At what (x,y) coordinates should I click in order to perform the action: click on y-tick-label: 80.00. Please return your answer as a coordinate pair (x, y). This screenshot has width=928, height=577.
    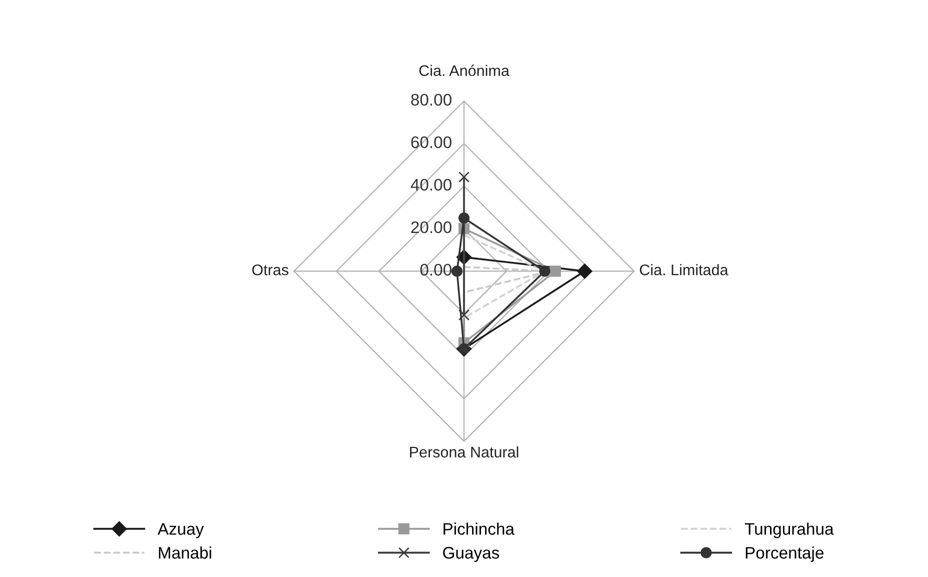
    Looking at the image, I should click on (431, 100).